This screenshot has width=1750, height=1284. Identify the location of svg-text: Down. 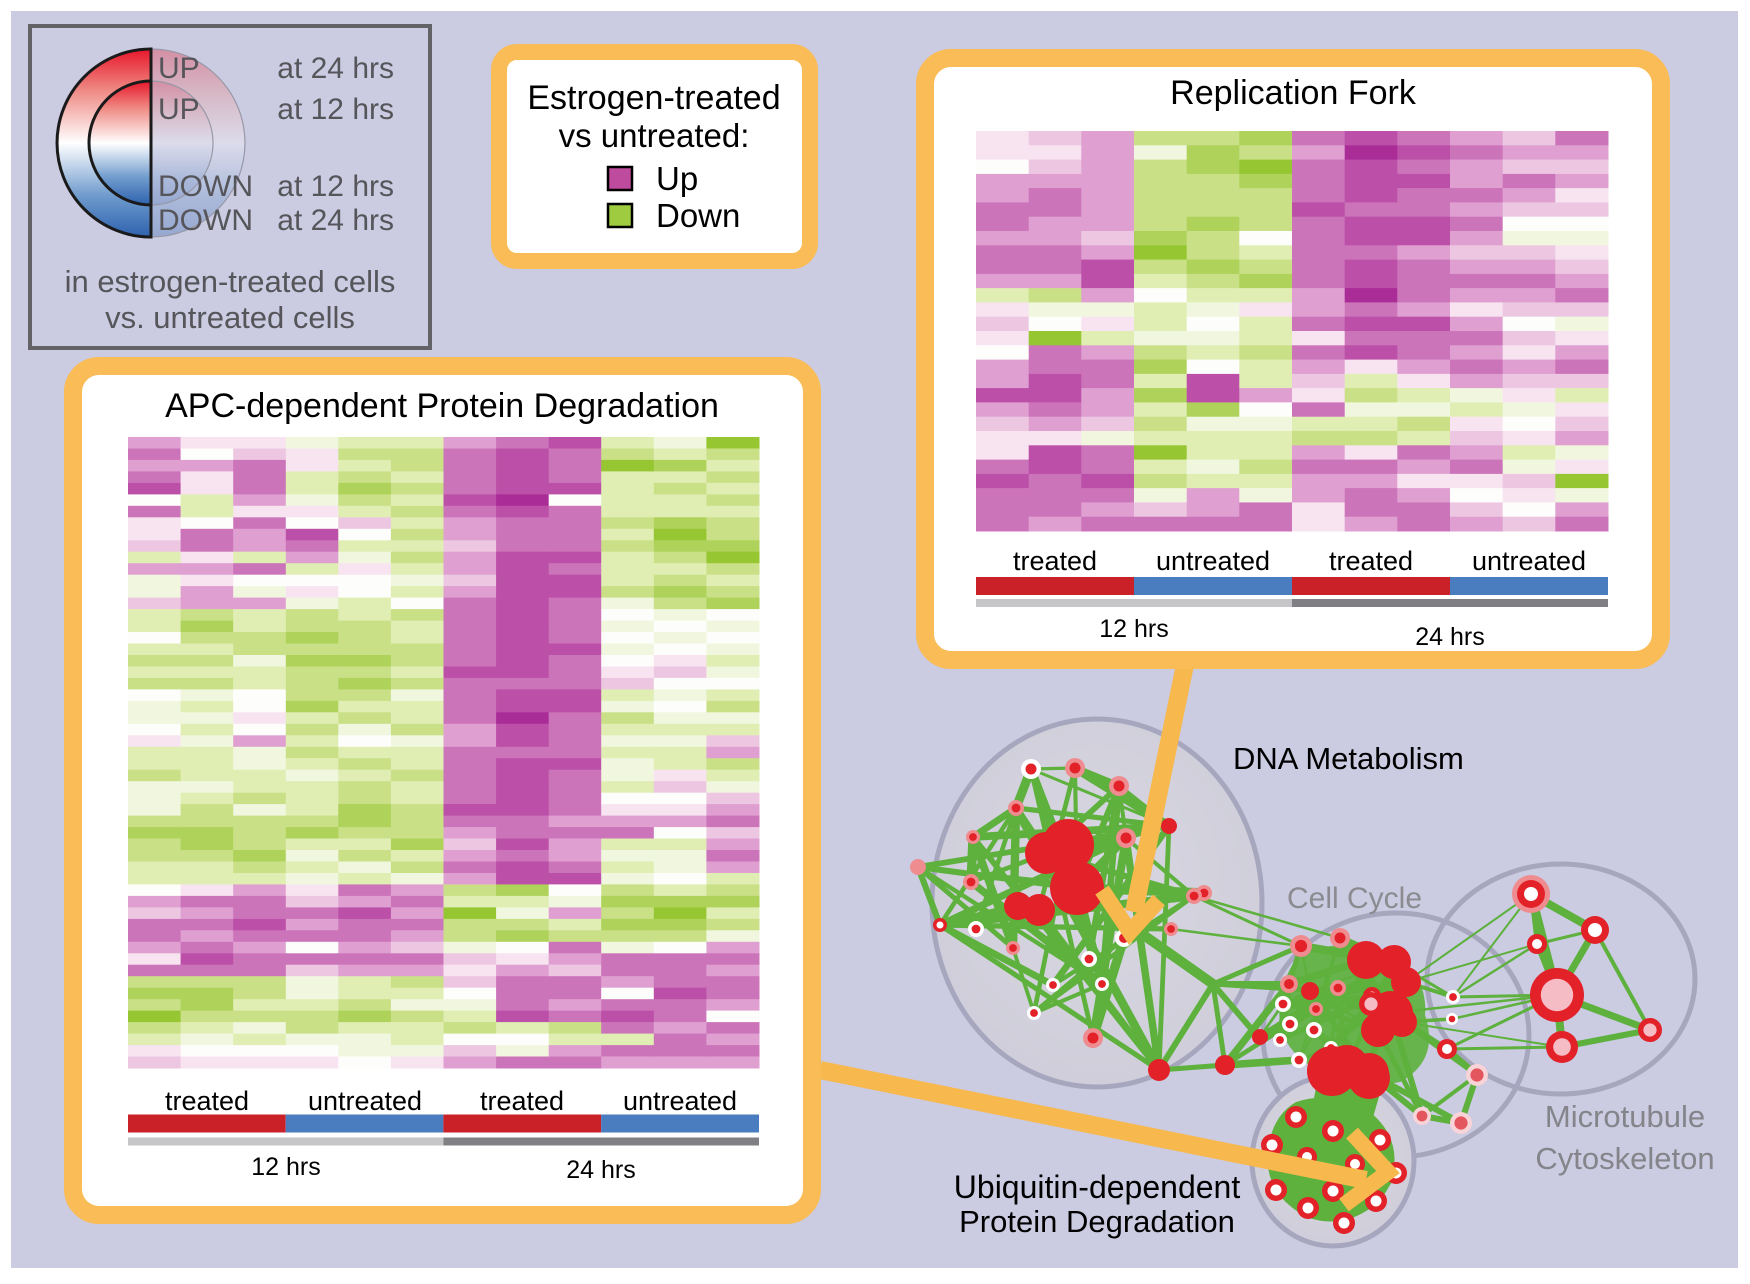
(698, 215).